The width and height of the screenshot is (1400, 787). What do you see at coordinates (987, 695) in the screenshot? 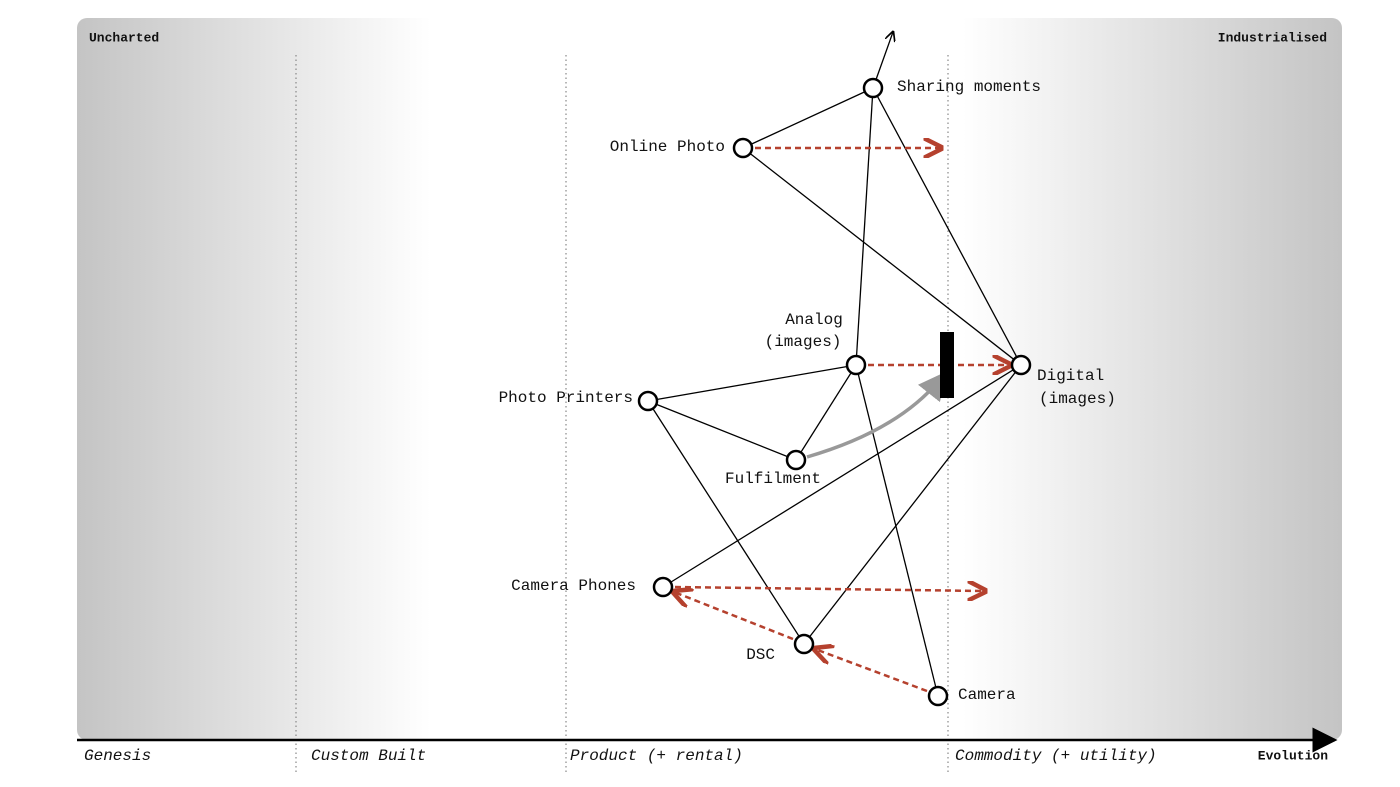
I see `node-label: Camera` at bounding box center [987, 695].